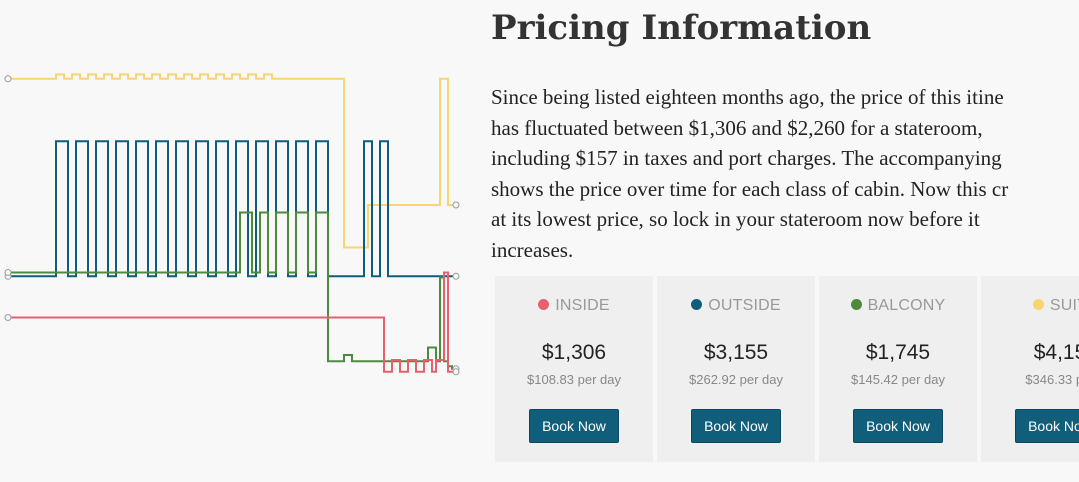 The height and width of the screenshot is (482, 1079). Describe the element at coordinates (736, 379) in the screenshot. I see `cabin-per-day-price: $262.92 per day` at that location.